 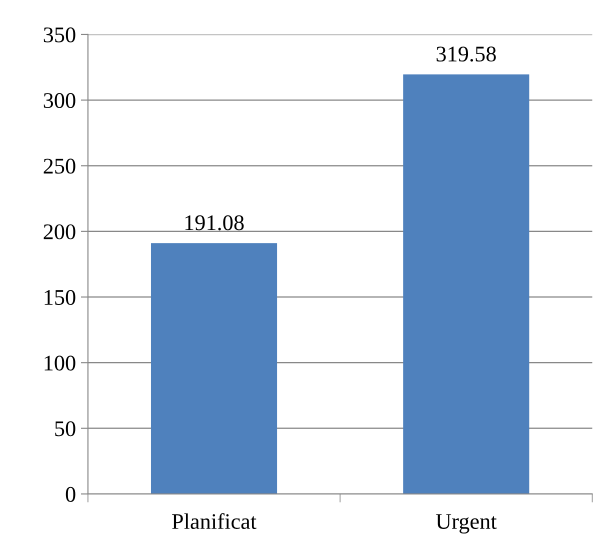 What do you see at coordinates (214, 222) in the screenshot?
I see `data-label: 191.08` at bounding box center [214, 222].